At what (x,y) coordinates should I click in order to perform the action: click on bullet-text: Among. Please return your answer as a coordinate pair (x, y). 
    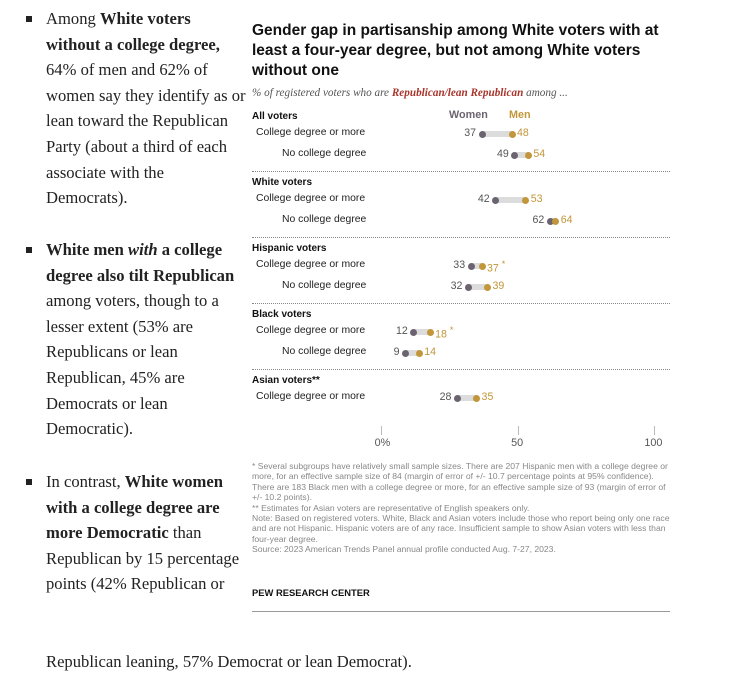
    Looking at the image, I should click on (73, 18).